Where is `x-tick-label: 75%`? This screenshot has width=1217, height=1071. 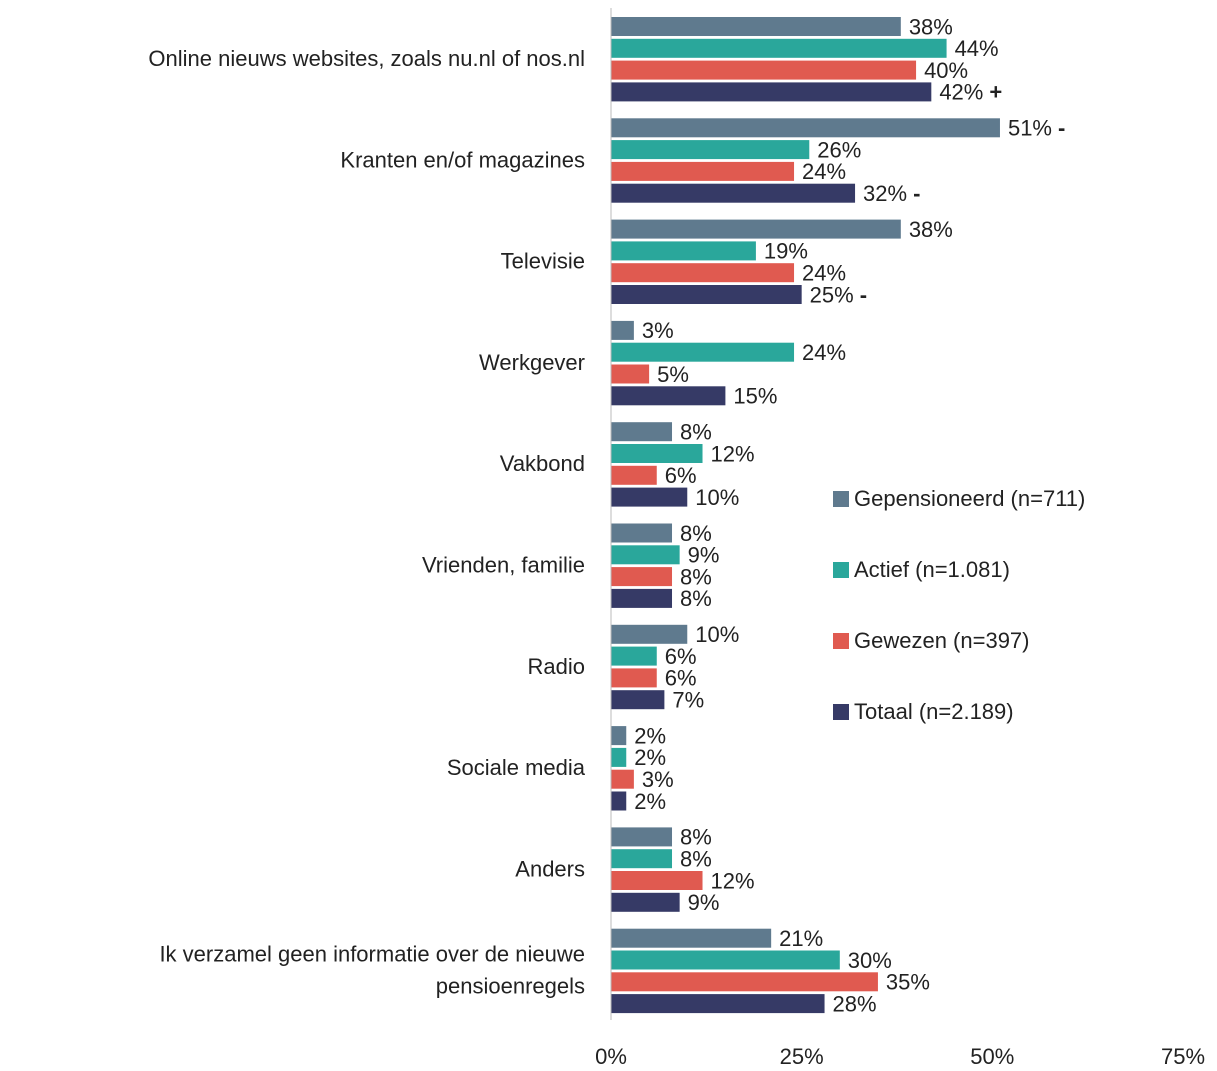 x-tick-label: 75% is located at coordinates (1183, 1056).